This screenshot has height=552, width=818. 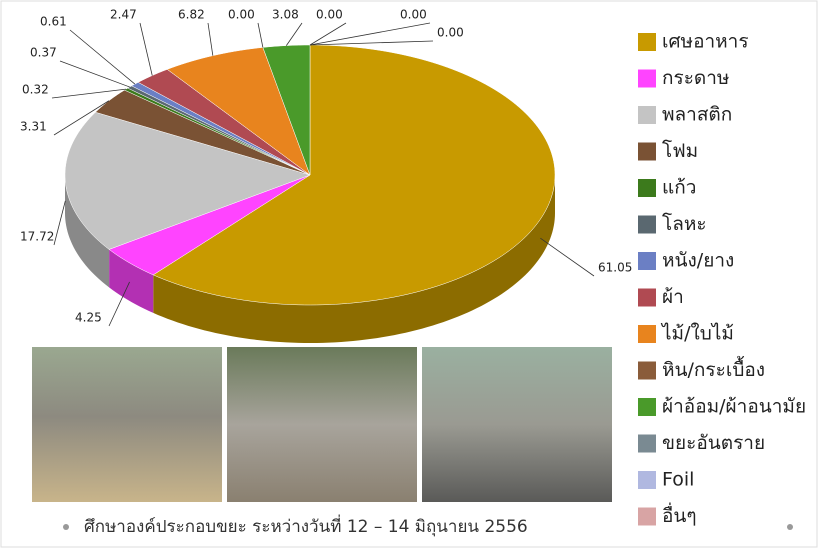 What do you see at coordinates (697, 334) in the screenshot?
I see `legend-label: ไม้/ใบไม้` at bounding box center [697, 334].